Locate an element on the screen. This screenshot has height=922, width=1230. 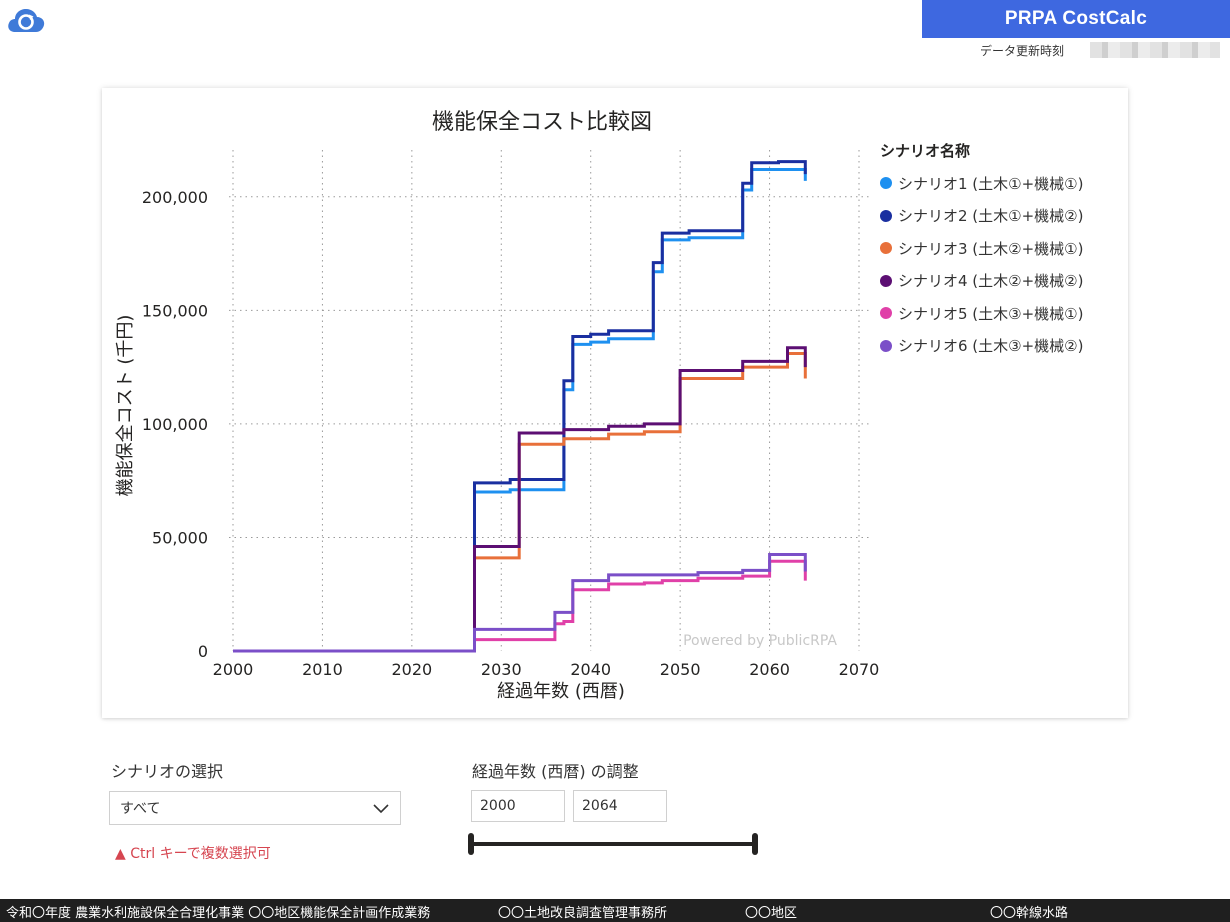
x-tick-label: 2000 is located at coordinates (233, 669).